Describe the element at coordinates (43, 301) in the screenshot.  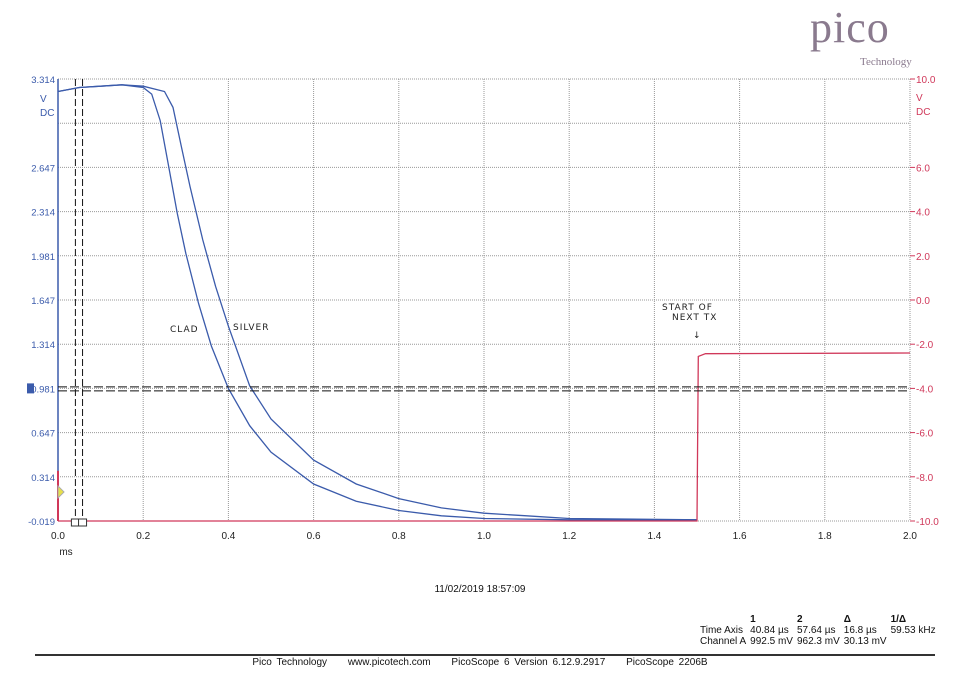
I see `left-tick-label: 1.647` at that location.